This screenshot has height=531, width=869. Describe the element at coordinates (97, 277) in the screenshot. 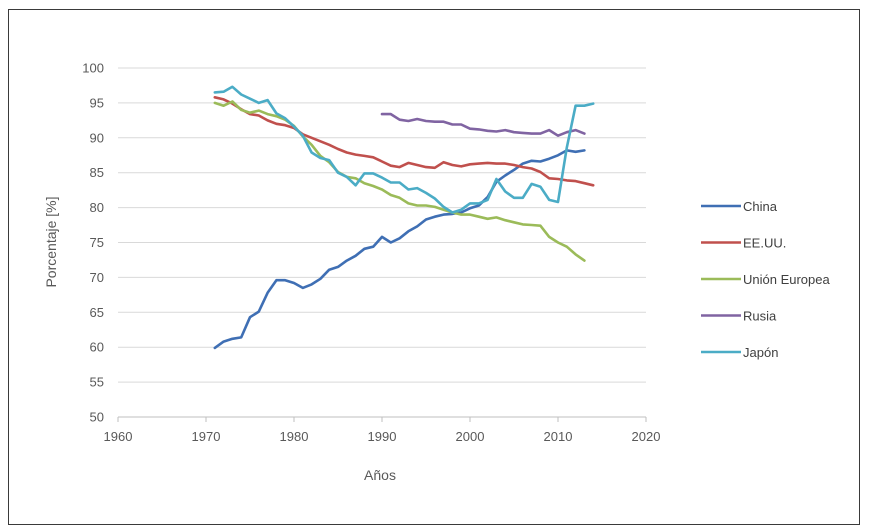

I see `y-tick-label: 70` at that location.